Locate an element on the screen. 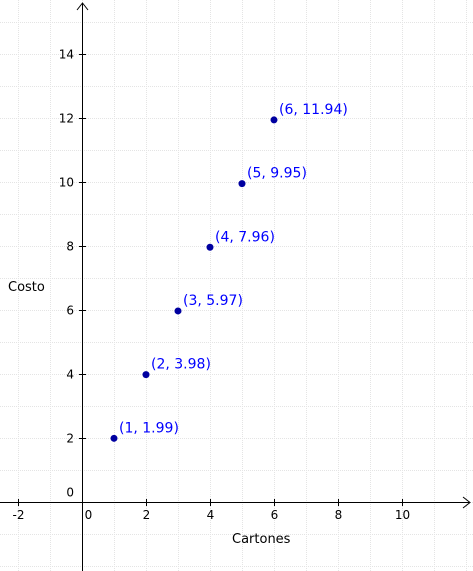 Image resolution: width=473 pixels, height=571 pixels. y-tick-label: 8 is located at coordinates (70, 247).